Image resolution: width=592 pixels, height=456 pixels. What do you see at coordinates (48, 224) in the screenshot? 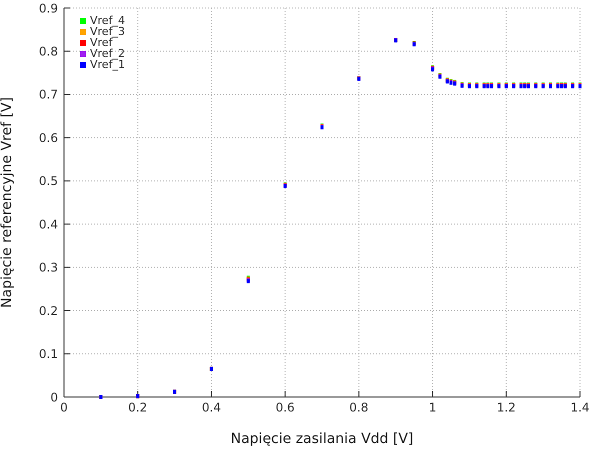
I see `y-tick-label: 0.4` at bounding box center [48, 224].